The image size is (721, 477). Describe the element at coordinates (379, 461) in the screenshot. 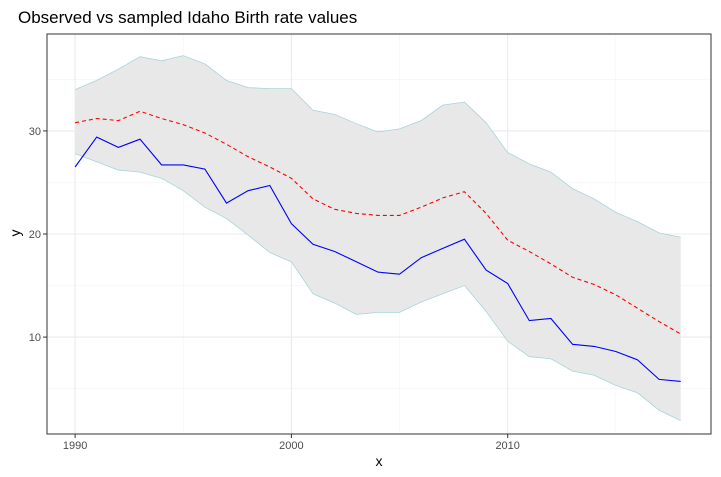

I see `x-axis-title: x` at that location.